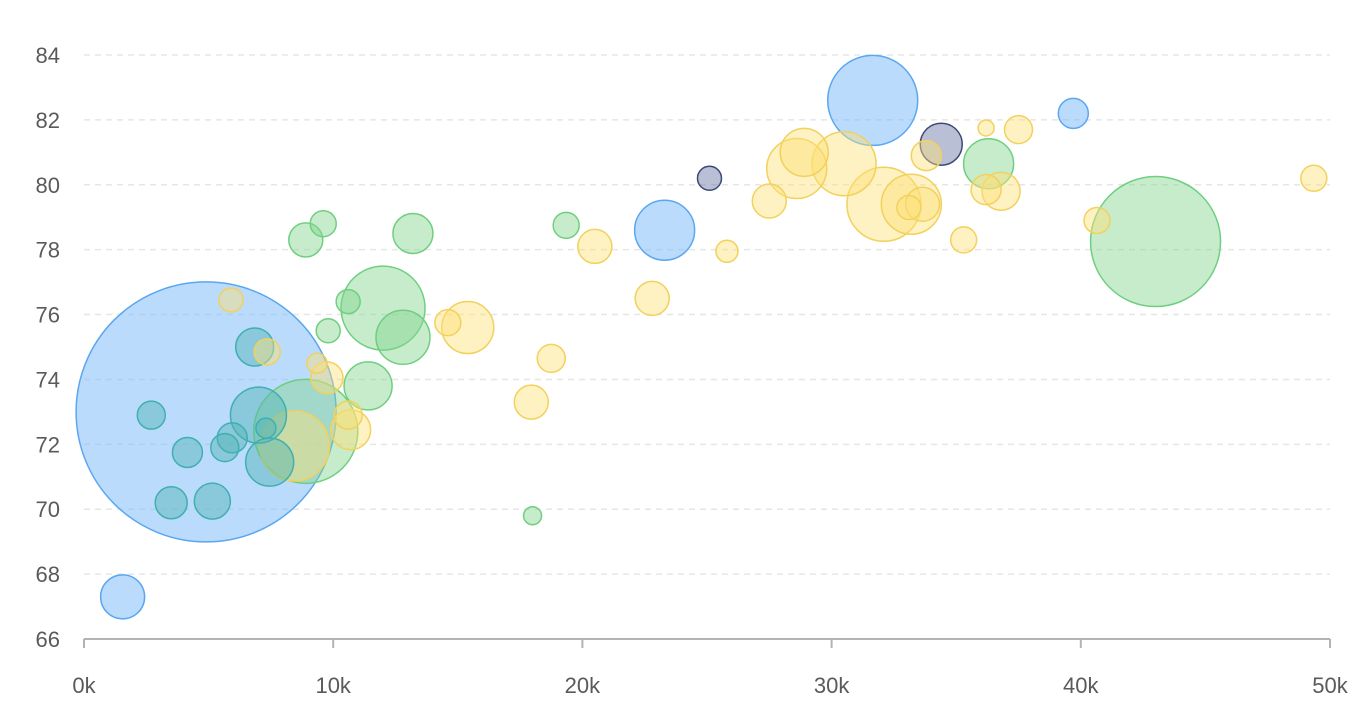  Describe the element at coordinates (48, 444) in the screenshot. I see `y-tick-label: 72` at that location.